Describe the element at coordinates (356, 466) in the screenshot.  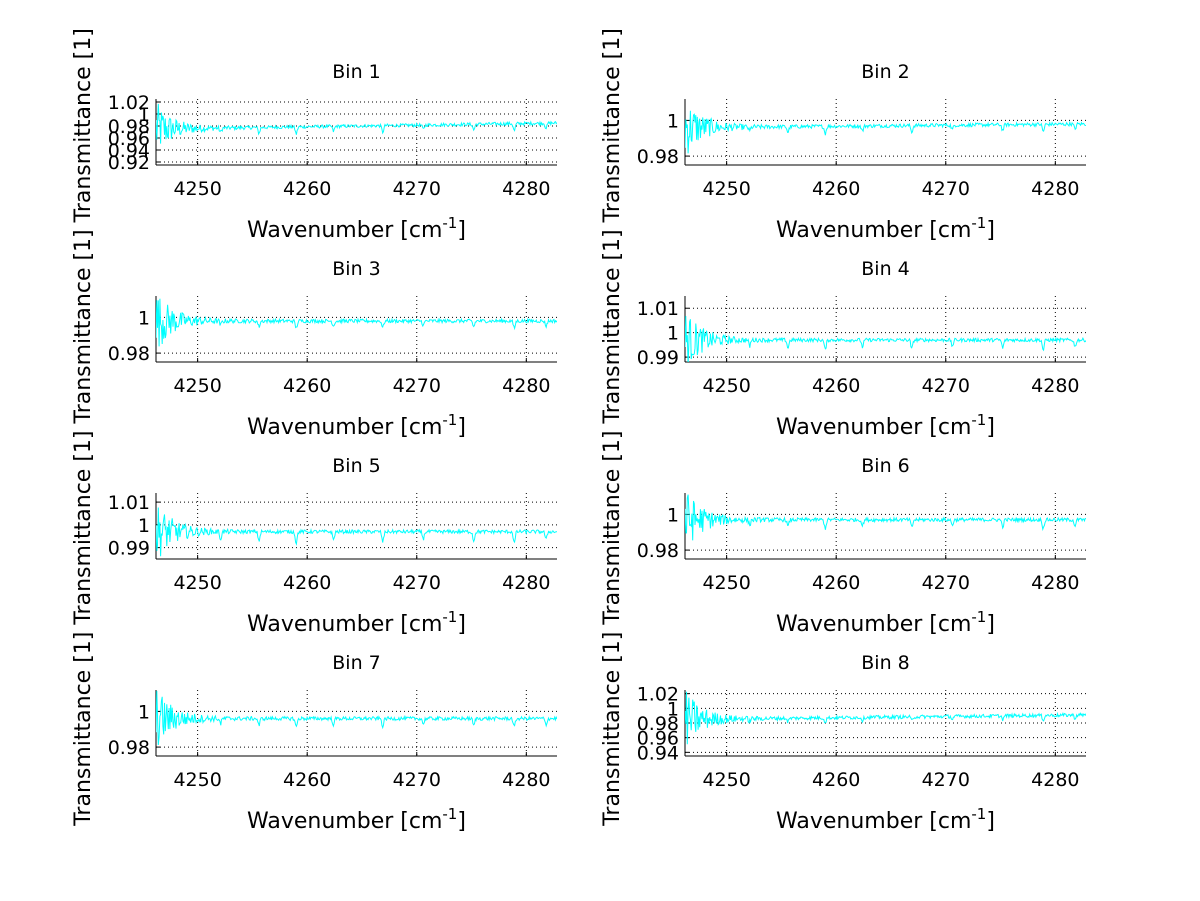
I see `panel-title: Bin 5` at that location.